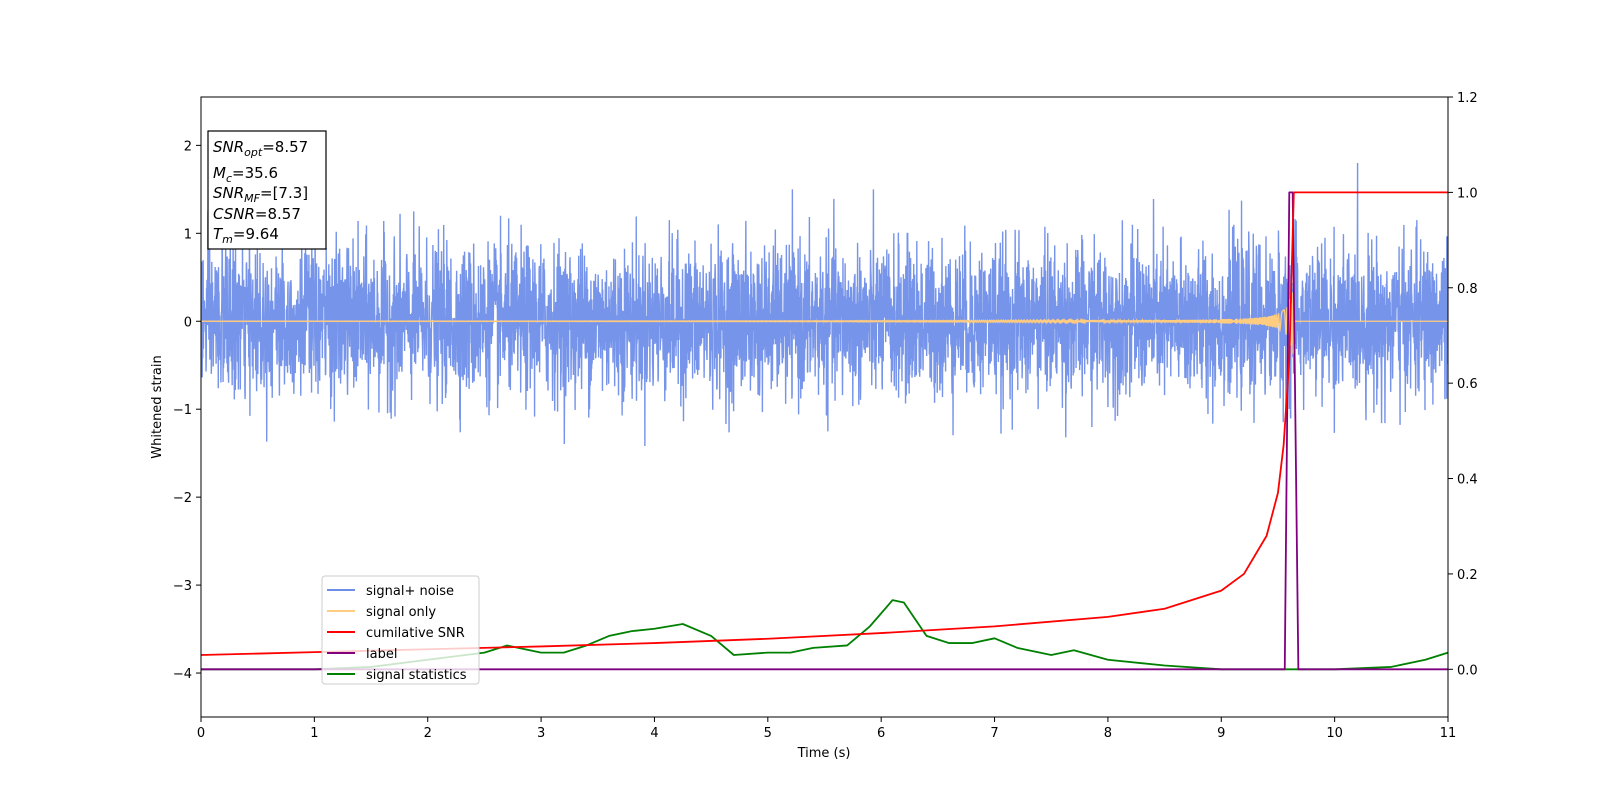  Describe the element at coordinates (1467, 575) in the screenshot. I see `y-right-tick-label: 0.2` at that location.